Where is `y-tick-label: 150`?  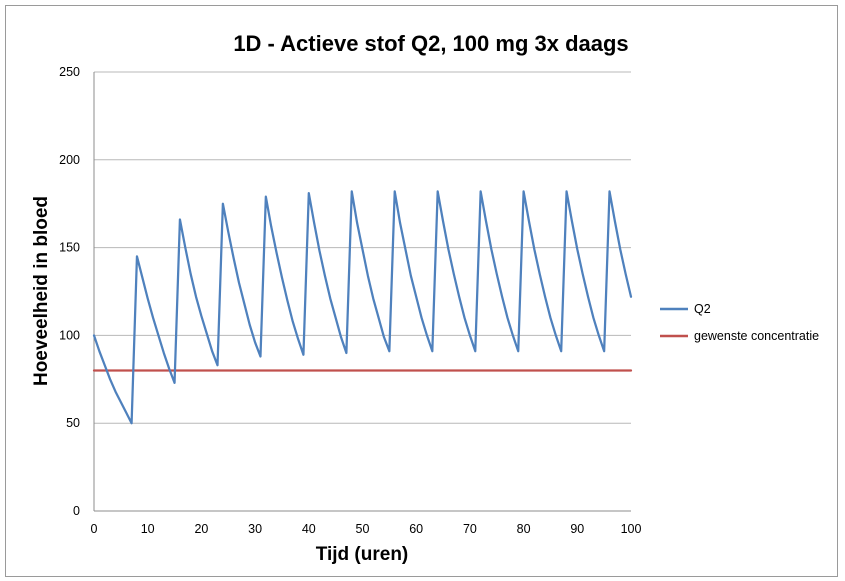 y-tick-label: 150 is located at coordinates (69, 248).